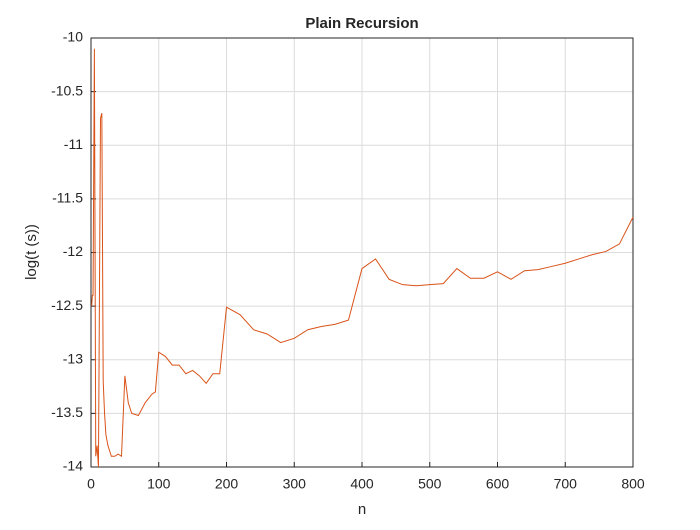 Image resolution: width=700 pixels, height=530 pixels. Describe the element at coordinates (362, 484) in the screenshot. I see `x-tick-label: 400` at that location.